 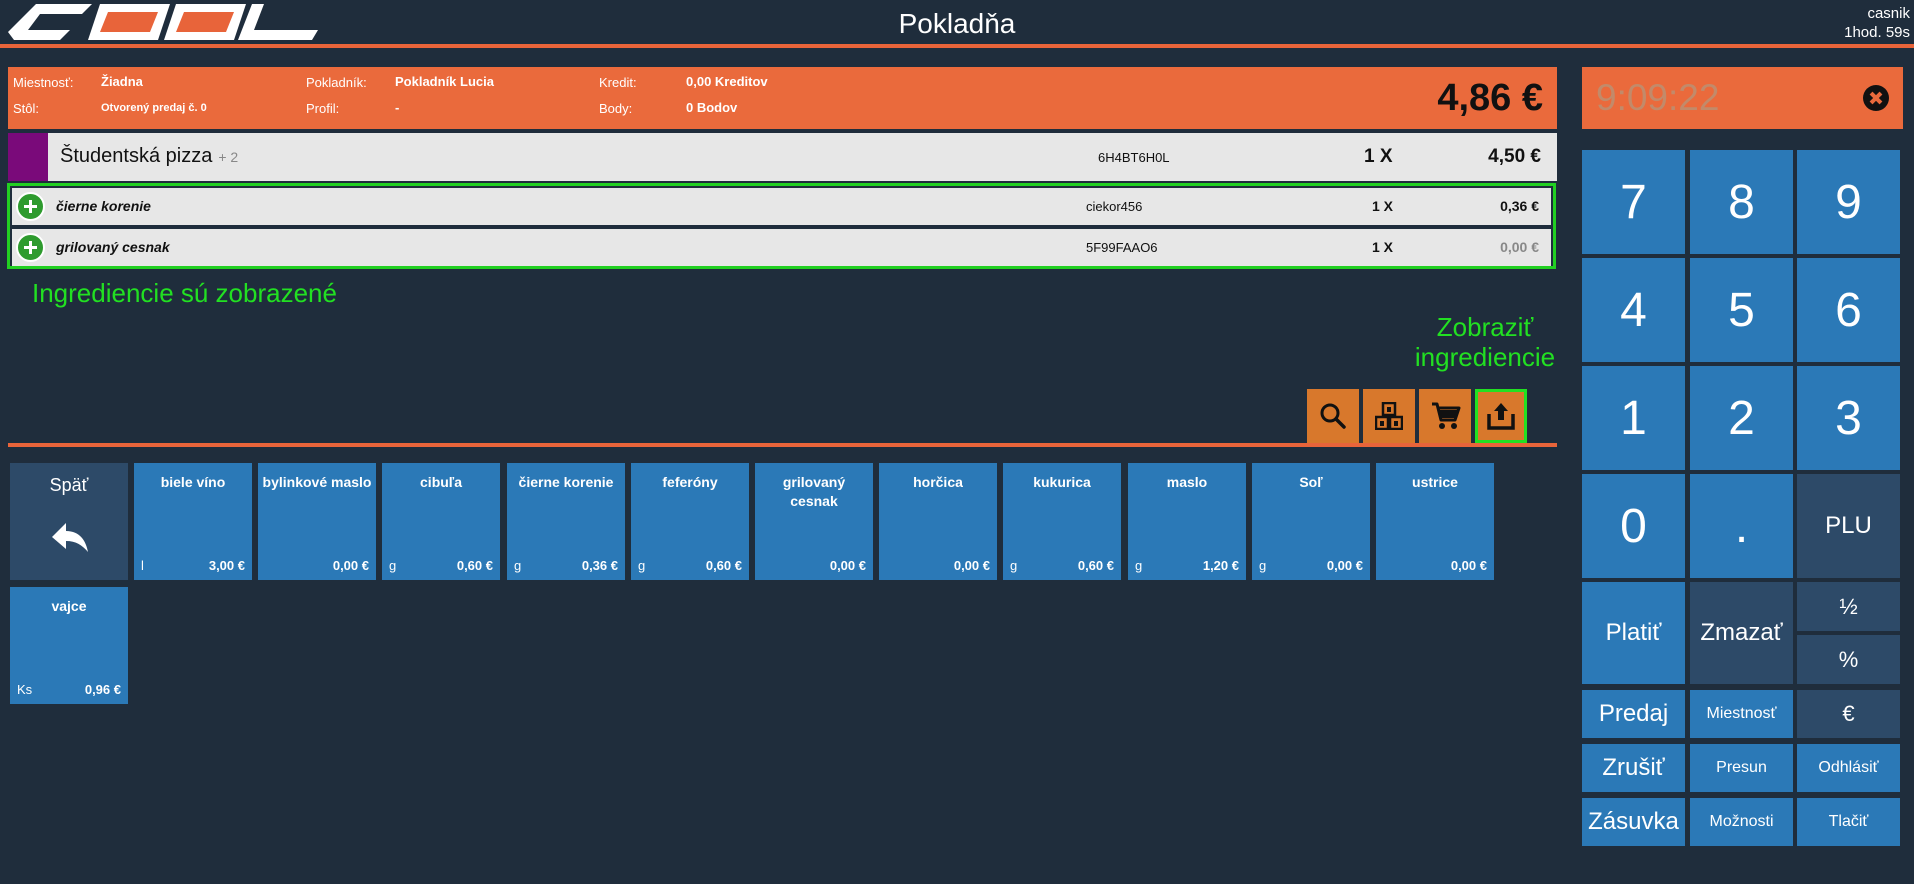 What do you see at coordinates (1848, 606) in the screenshot?
I see `half-button: ½` at bounding box center [1848, 606].